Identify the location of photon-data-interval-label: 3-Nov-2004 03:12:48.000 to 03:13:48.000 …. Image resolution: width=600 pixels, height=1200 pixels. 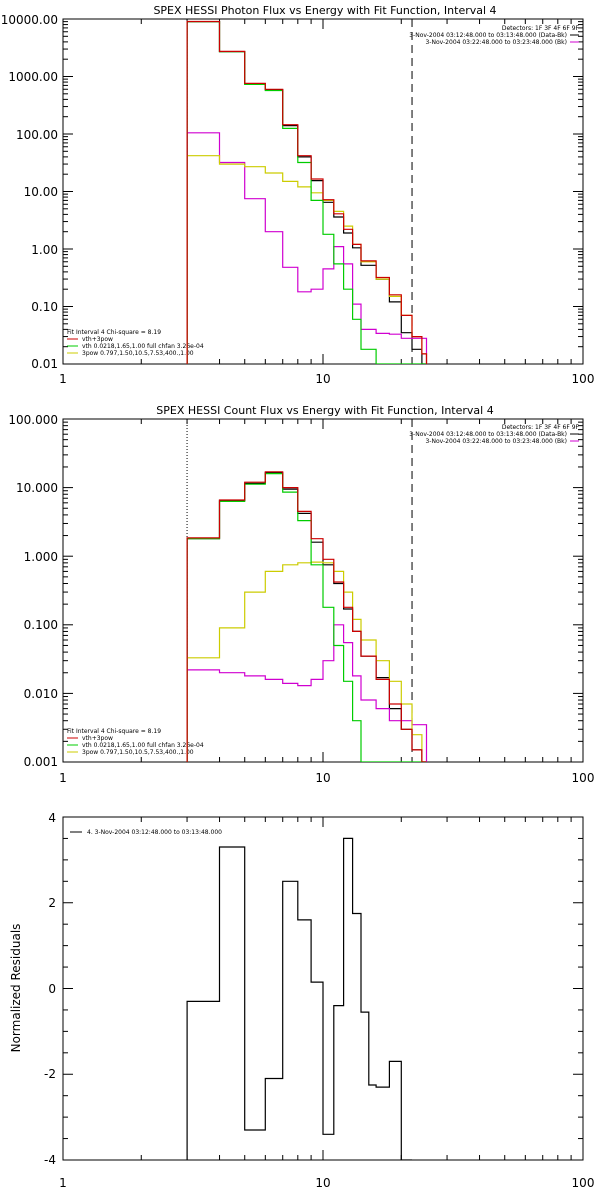
(488, 35).